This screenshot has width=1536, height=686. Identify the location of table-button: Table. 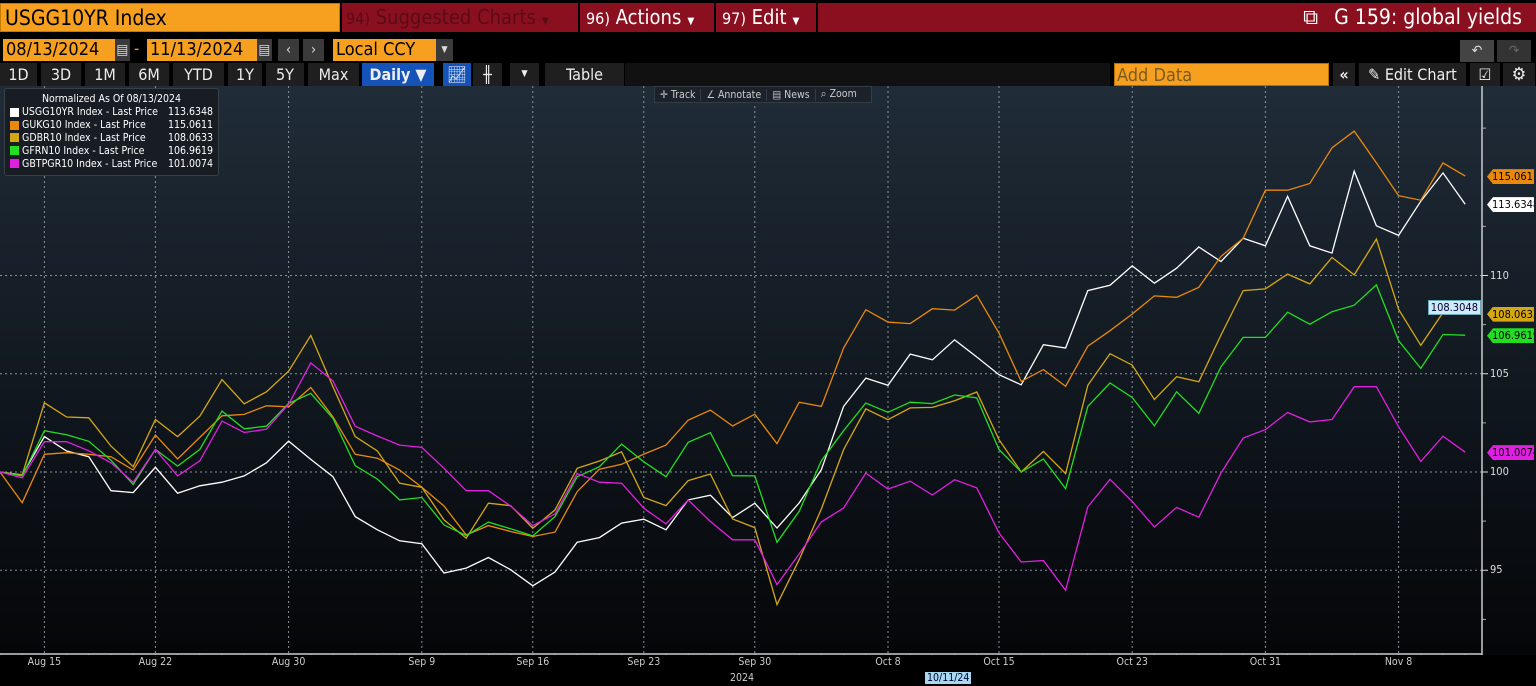
(585, 74).